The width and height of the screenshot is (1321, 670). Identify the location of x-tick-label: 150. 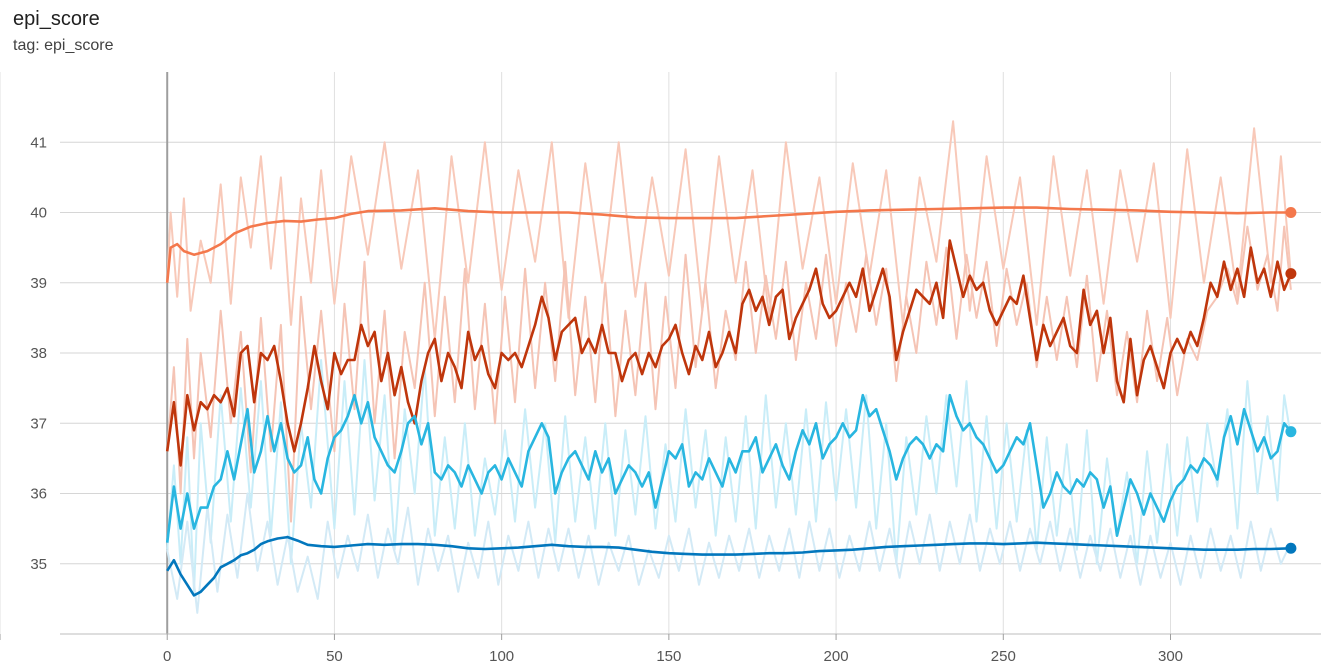
(668, 656).